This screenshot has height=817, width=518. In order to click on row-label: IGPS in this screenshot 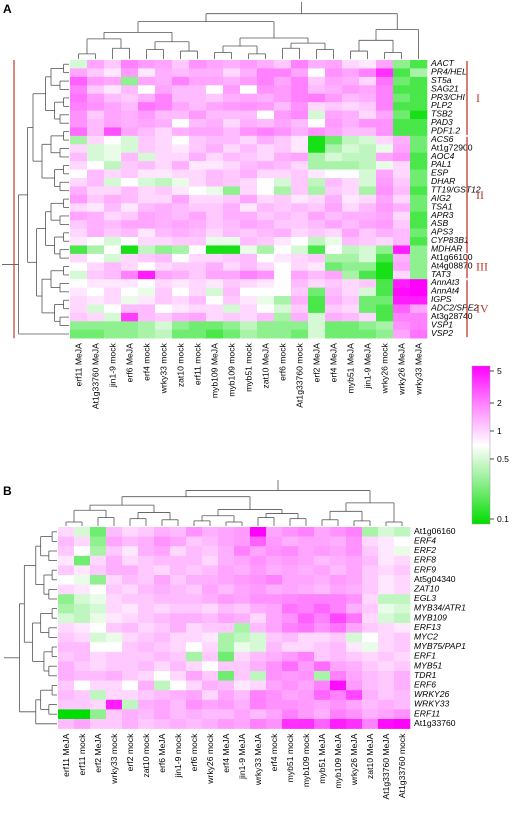, I will do `click(441, 299)`.